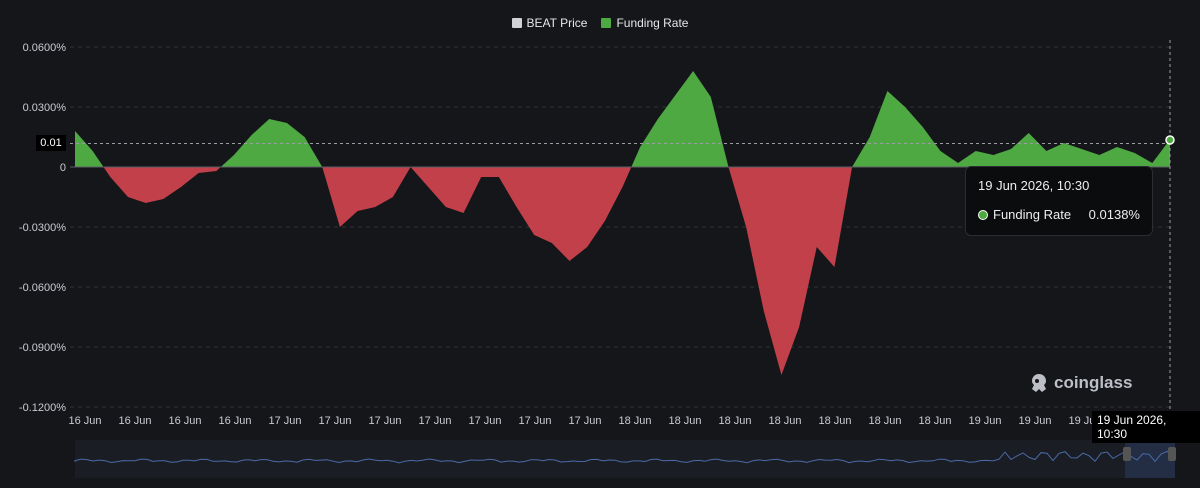 Image resolution: width=1200 pixels, height=488 pixels. What do you see at coordinates (1127, 454) in the screenshot?
I see `navigator-handle-left` at bounding box center [1127, 454].